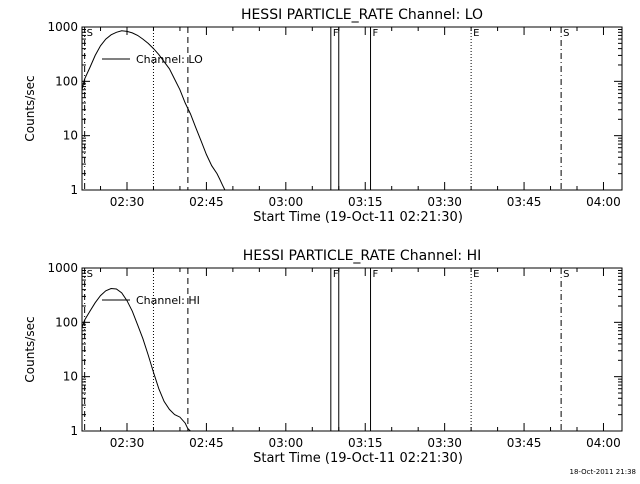  What do you see at coordinates (362, 256) in the screenshot?
I see `chart-title: HESSI PARTICLE_RATE Channel: HI` at bounding box center [362, 256].